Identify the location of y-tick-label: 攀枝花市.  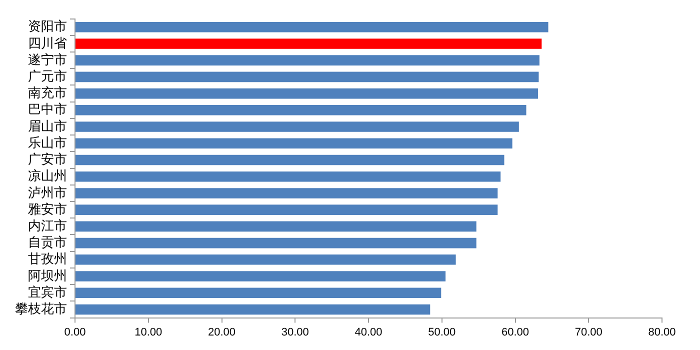
(41, 308).